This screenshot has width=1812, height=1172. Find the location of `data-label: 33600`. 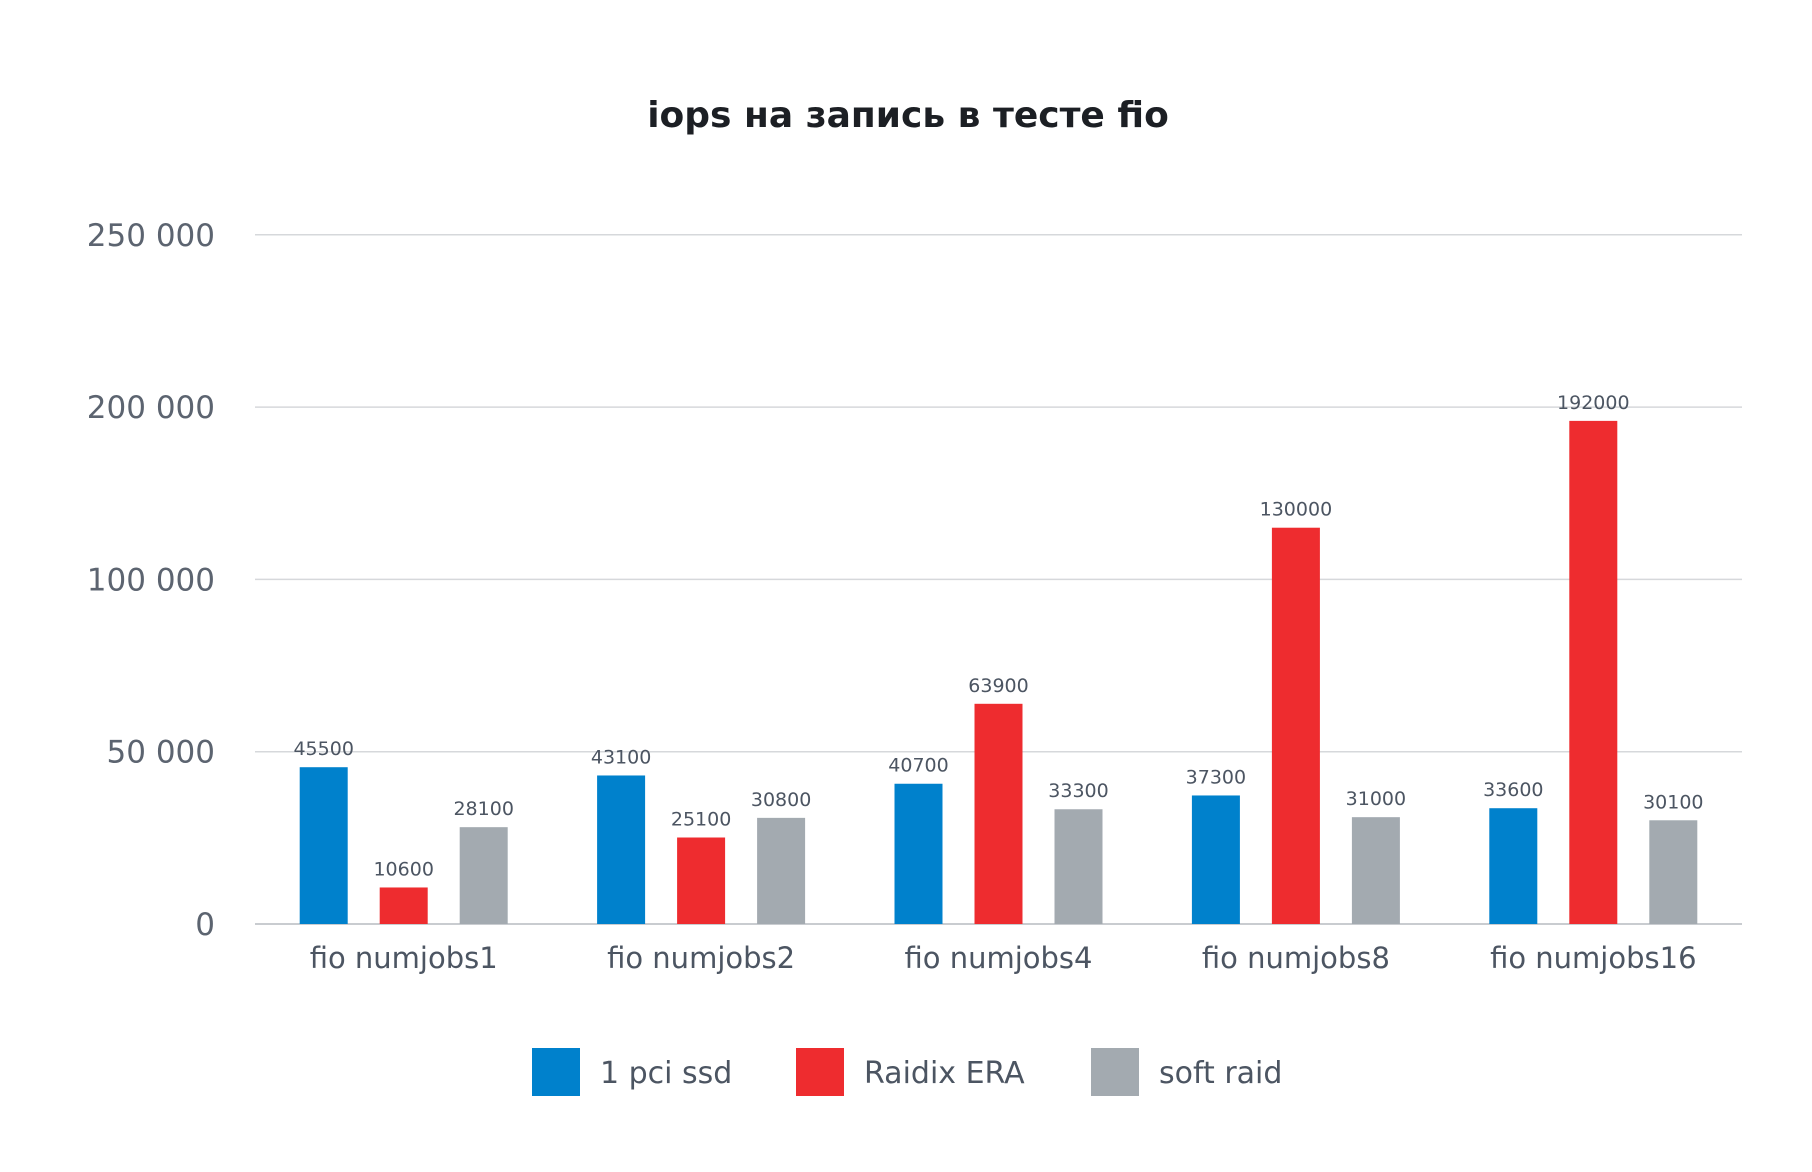

data-label: 33600 is located at coordinates (1513, 790).